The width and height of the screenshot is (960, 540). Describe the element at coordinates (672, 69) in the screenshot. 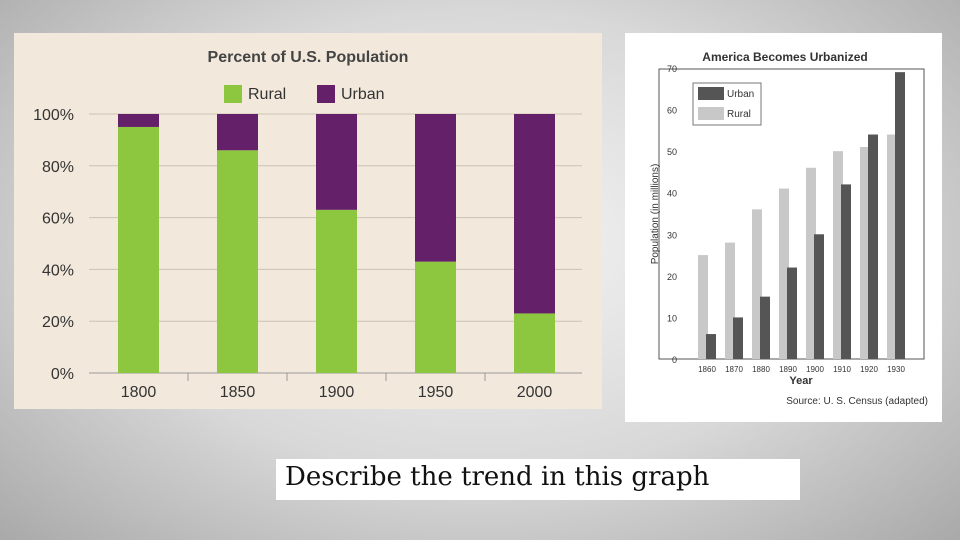

I see `y-tick-label: 70` at that location.